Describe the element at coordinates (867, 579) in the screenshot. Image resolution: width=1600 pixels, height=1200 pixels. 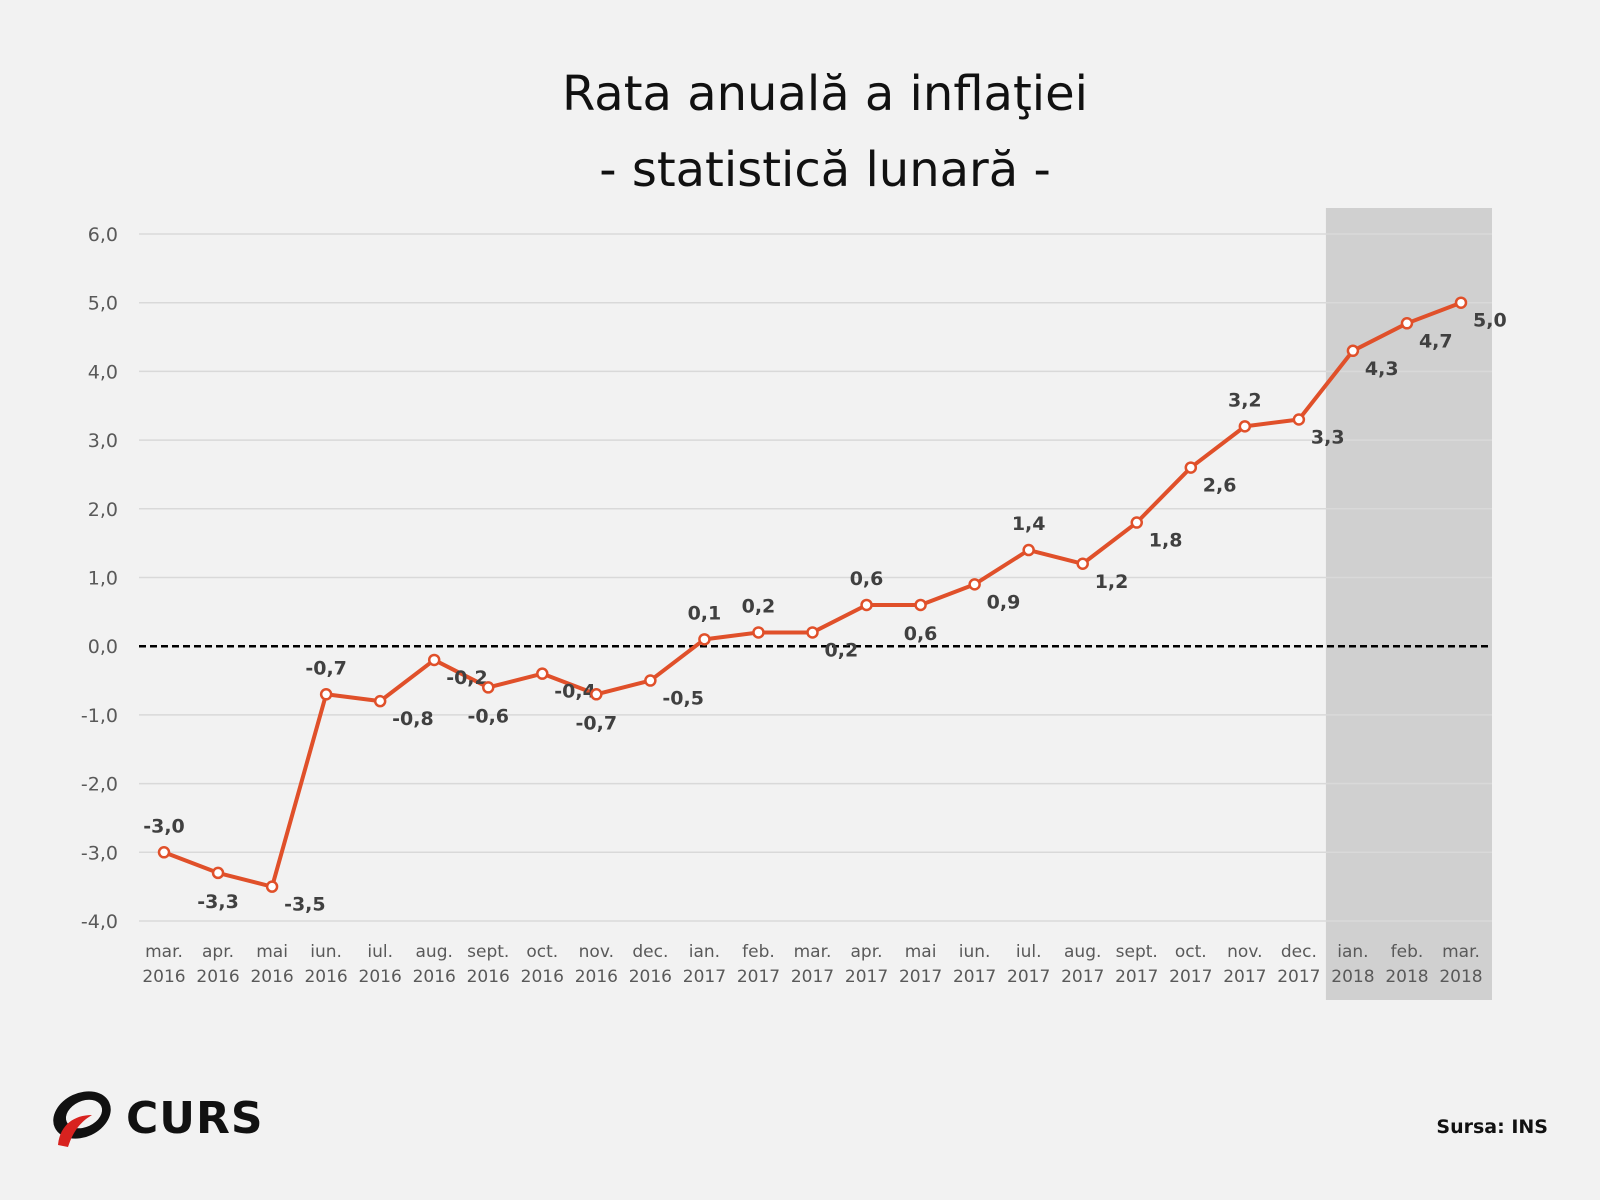
I see `data-label: 0,6` at that location.